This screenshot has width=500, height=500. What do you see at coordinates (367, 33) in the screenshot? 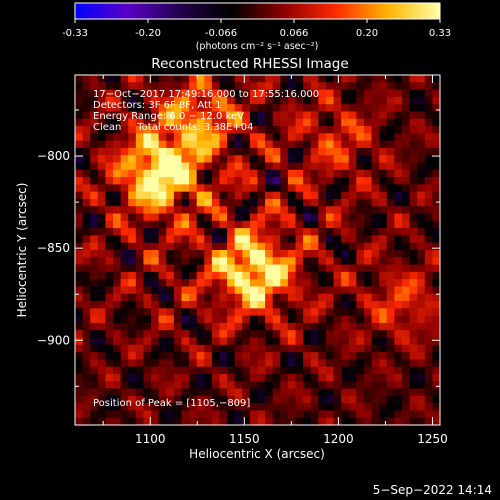
I see `colorbar-tick-label: 0.20` at bounding box center [367, 33].